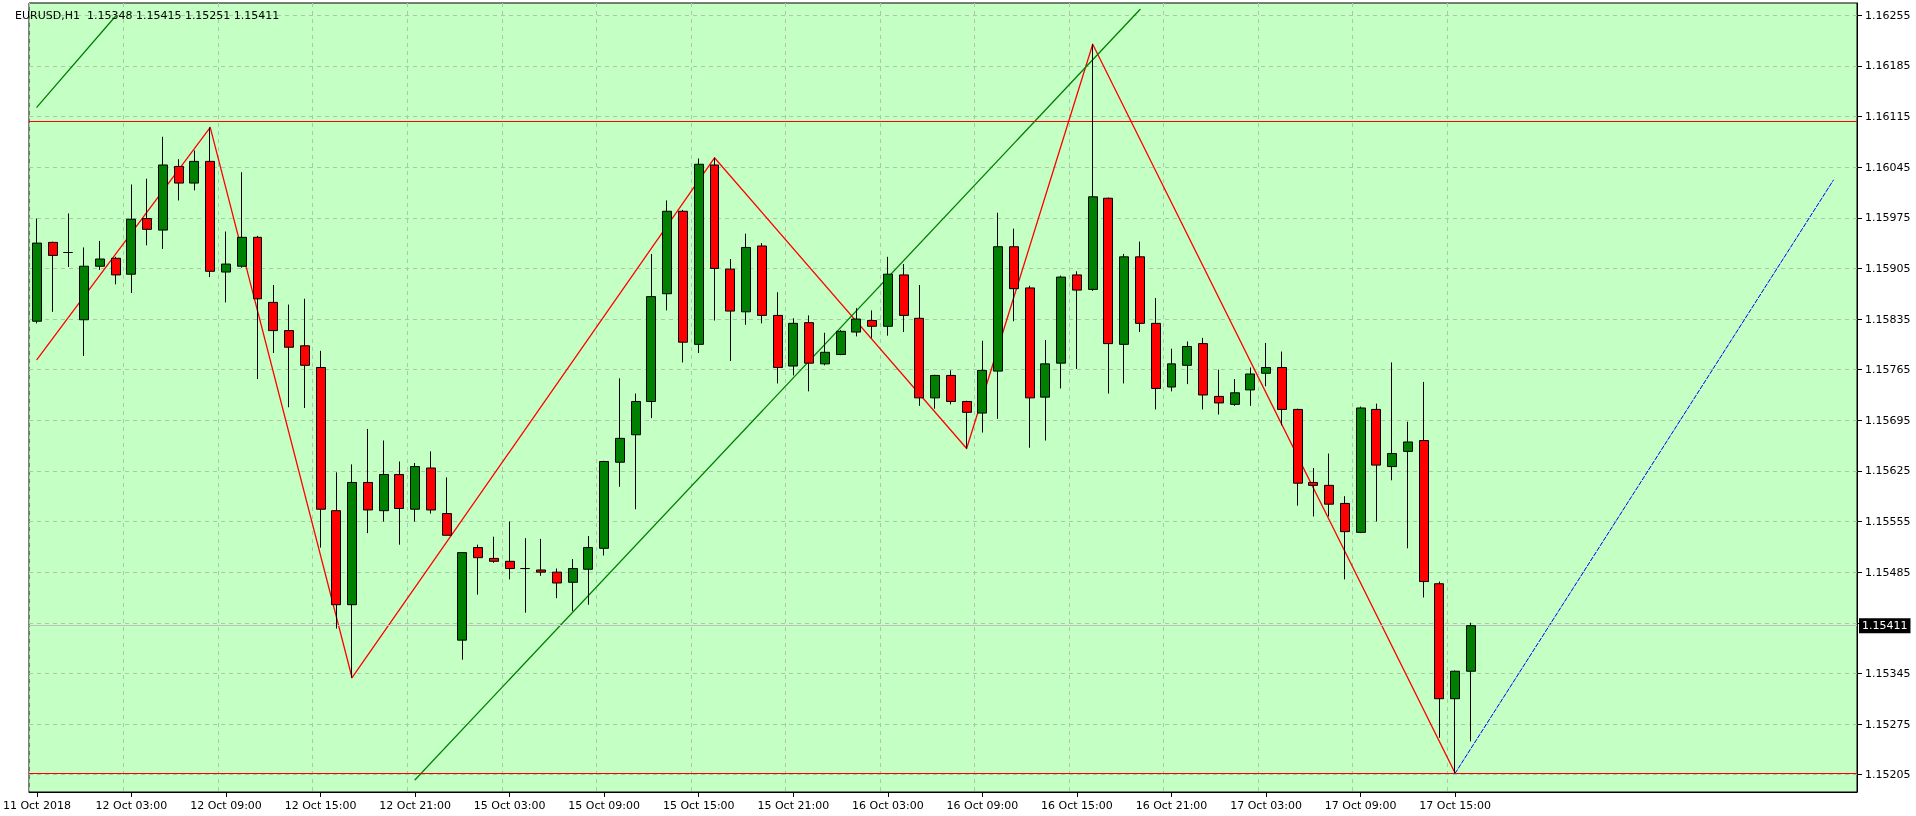 The image size is (1916, 816). Describe the element at coordinates (36, 805) in the screenshot. I see `x-tick-label: 11 Oct 2018` at that location.